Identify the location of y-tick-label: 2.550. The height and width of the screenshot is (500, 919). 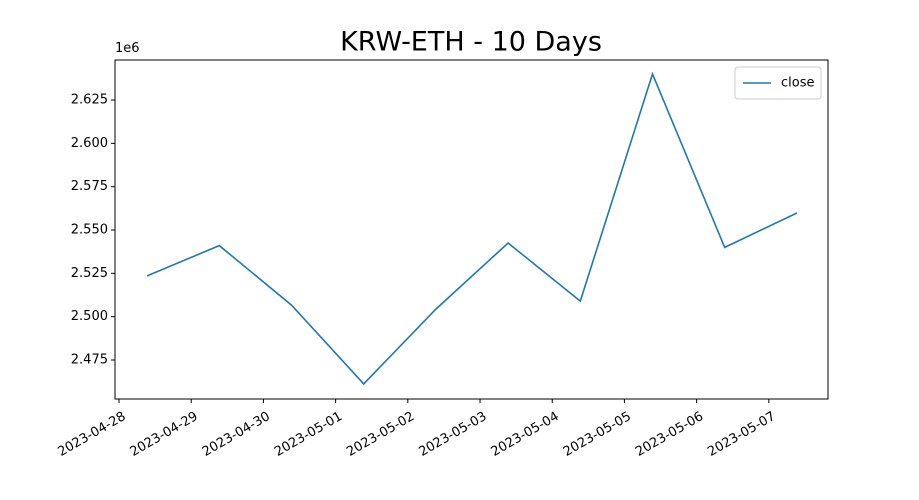
(89, 230).